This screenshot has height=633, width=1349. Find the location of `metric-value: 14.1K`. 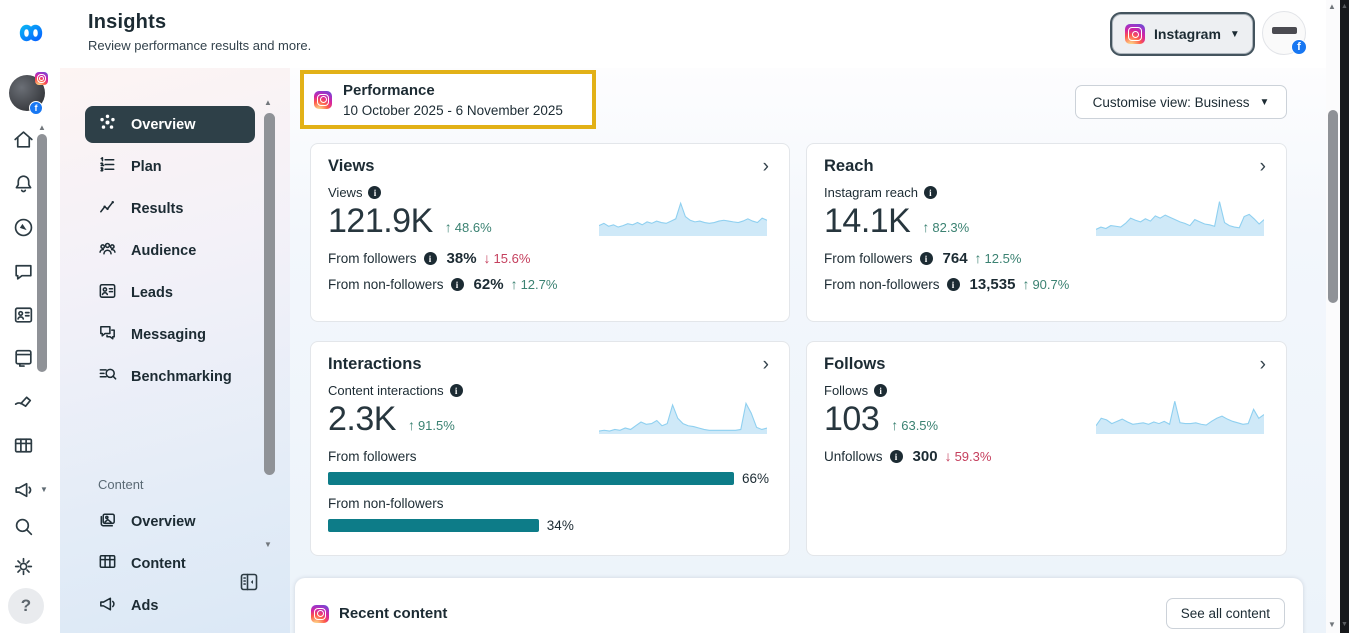

metric-value: 14.1K is located at coordinates (867, 221).